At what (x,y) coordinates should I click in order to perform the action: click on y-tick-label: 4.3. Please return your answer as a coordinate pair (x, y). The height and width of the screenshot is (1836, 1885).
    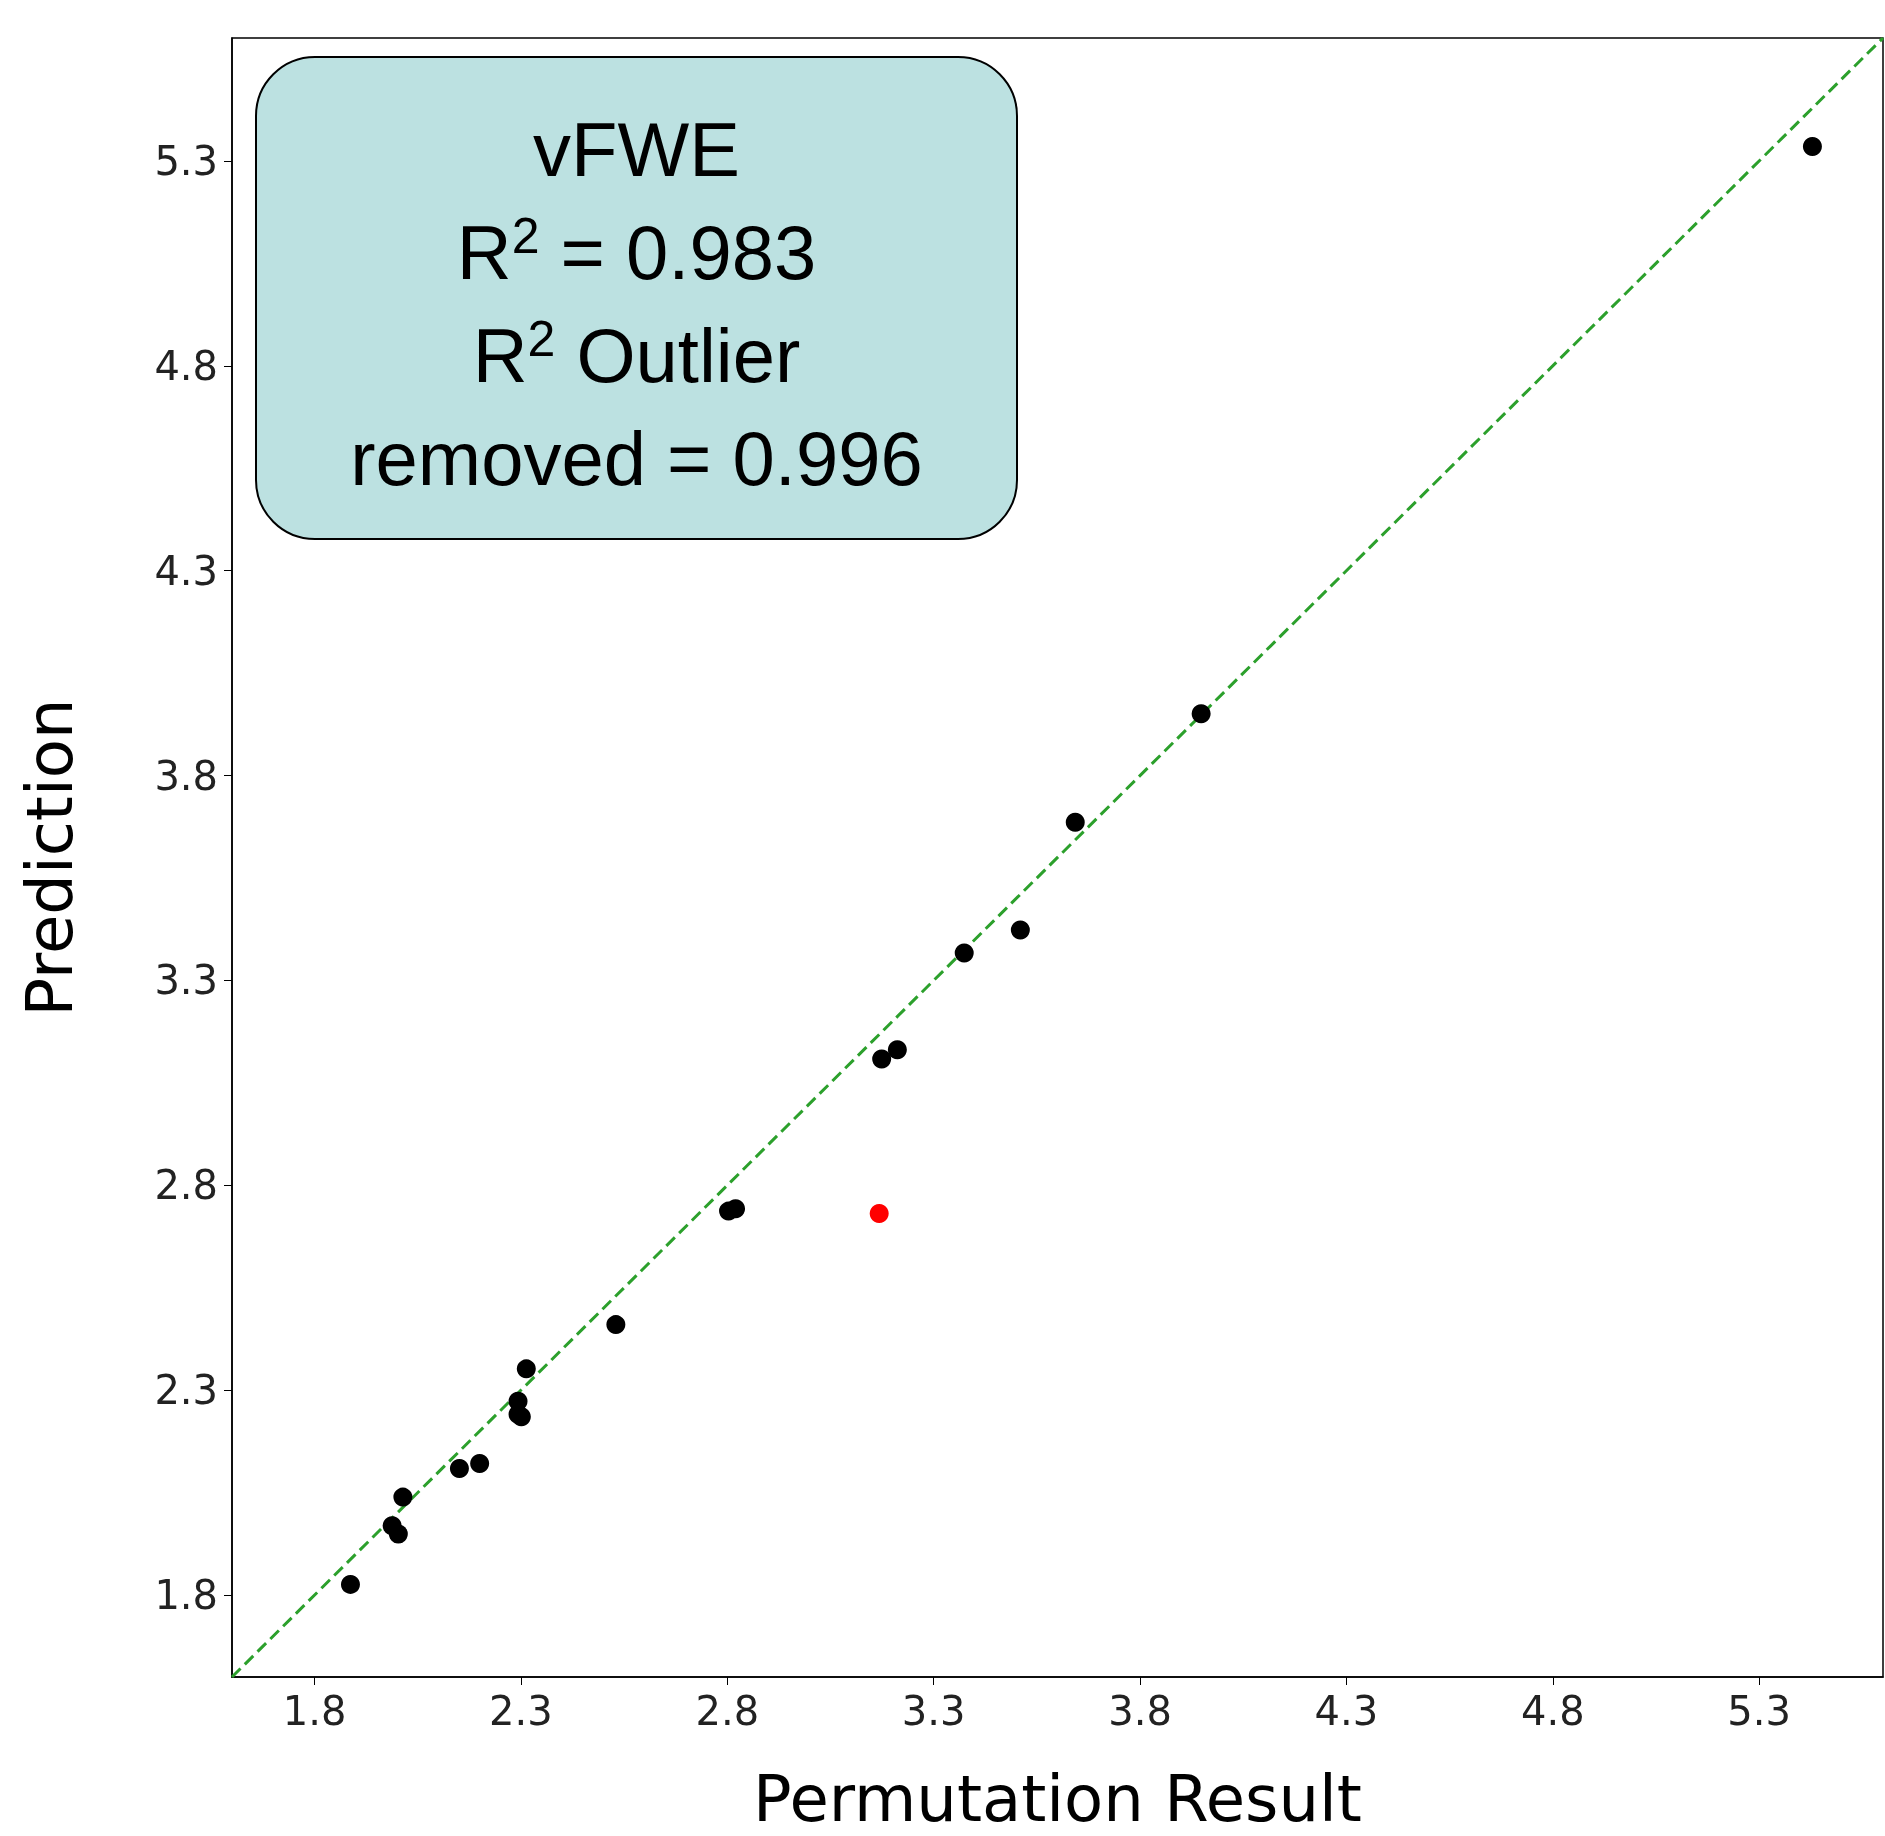
    Looking at the image, I should click on (186, 570).